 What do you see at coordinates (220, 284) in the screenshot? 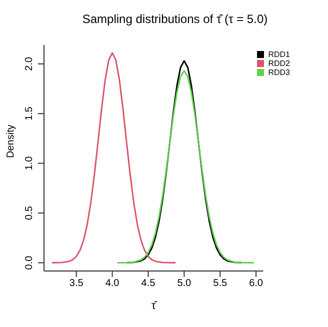
I see `x-tick-label: 5.5` at bounding box center [220, 284].